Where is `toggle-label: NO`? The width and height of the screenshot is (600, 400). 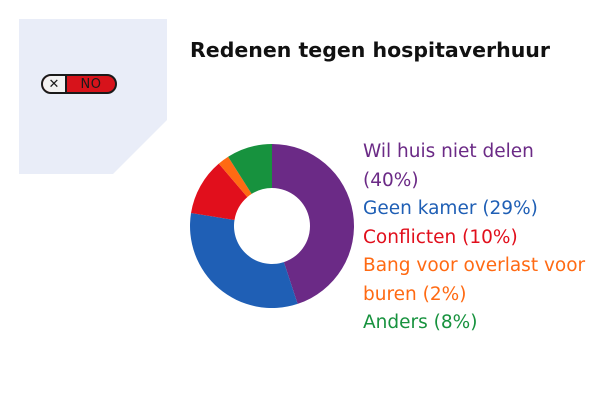 toggle-label: NO is located at coordinates (91, 84).